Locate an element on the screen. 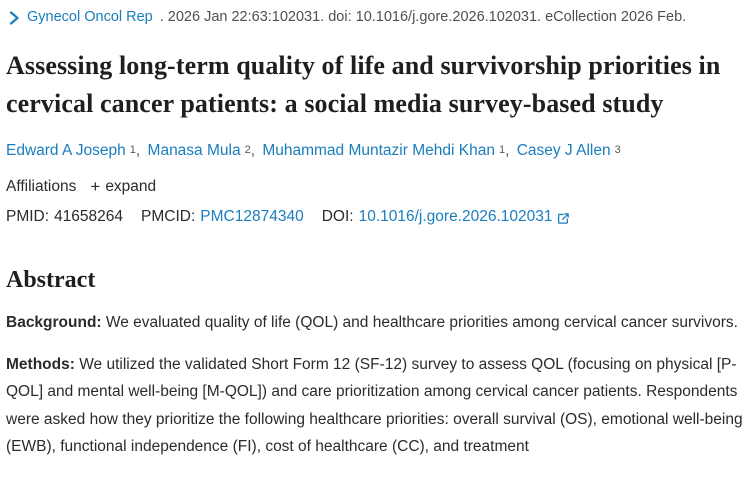 The width and height of the screenshot is (750, 500). pmcid-link: PMC12874340 is located at coordinates (252, 216).